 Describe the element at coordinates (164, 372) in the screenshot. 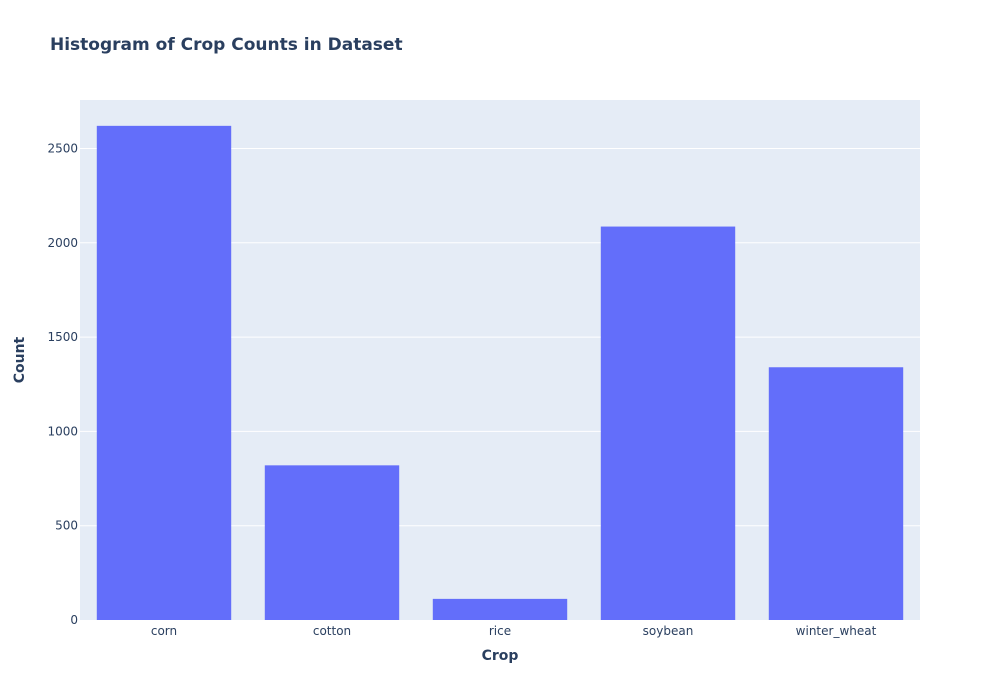

I see `bar-corn` at that location.